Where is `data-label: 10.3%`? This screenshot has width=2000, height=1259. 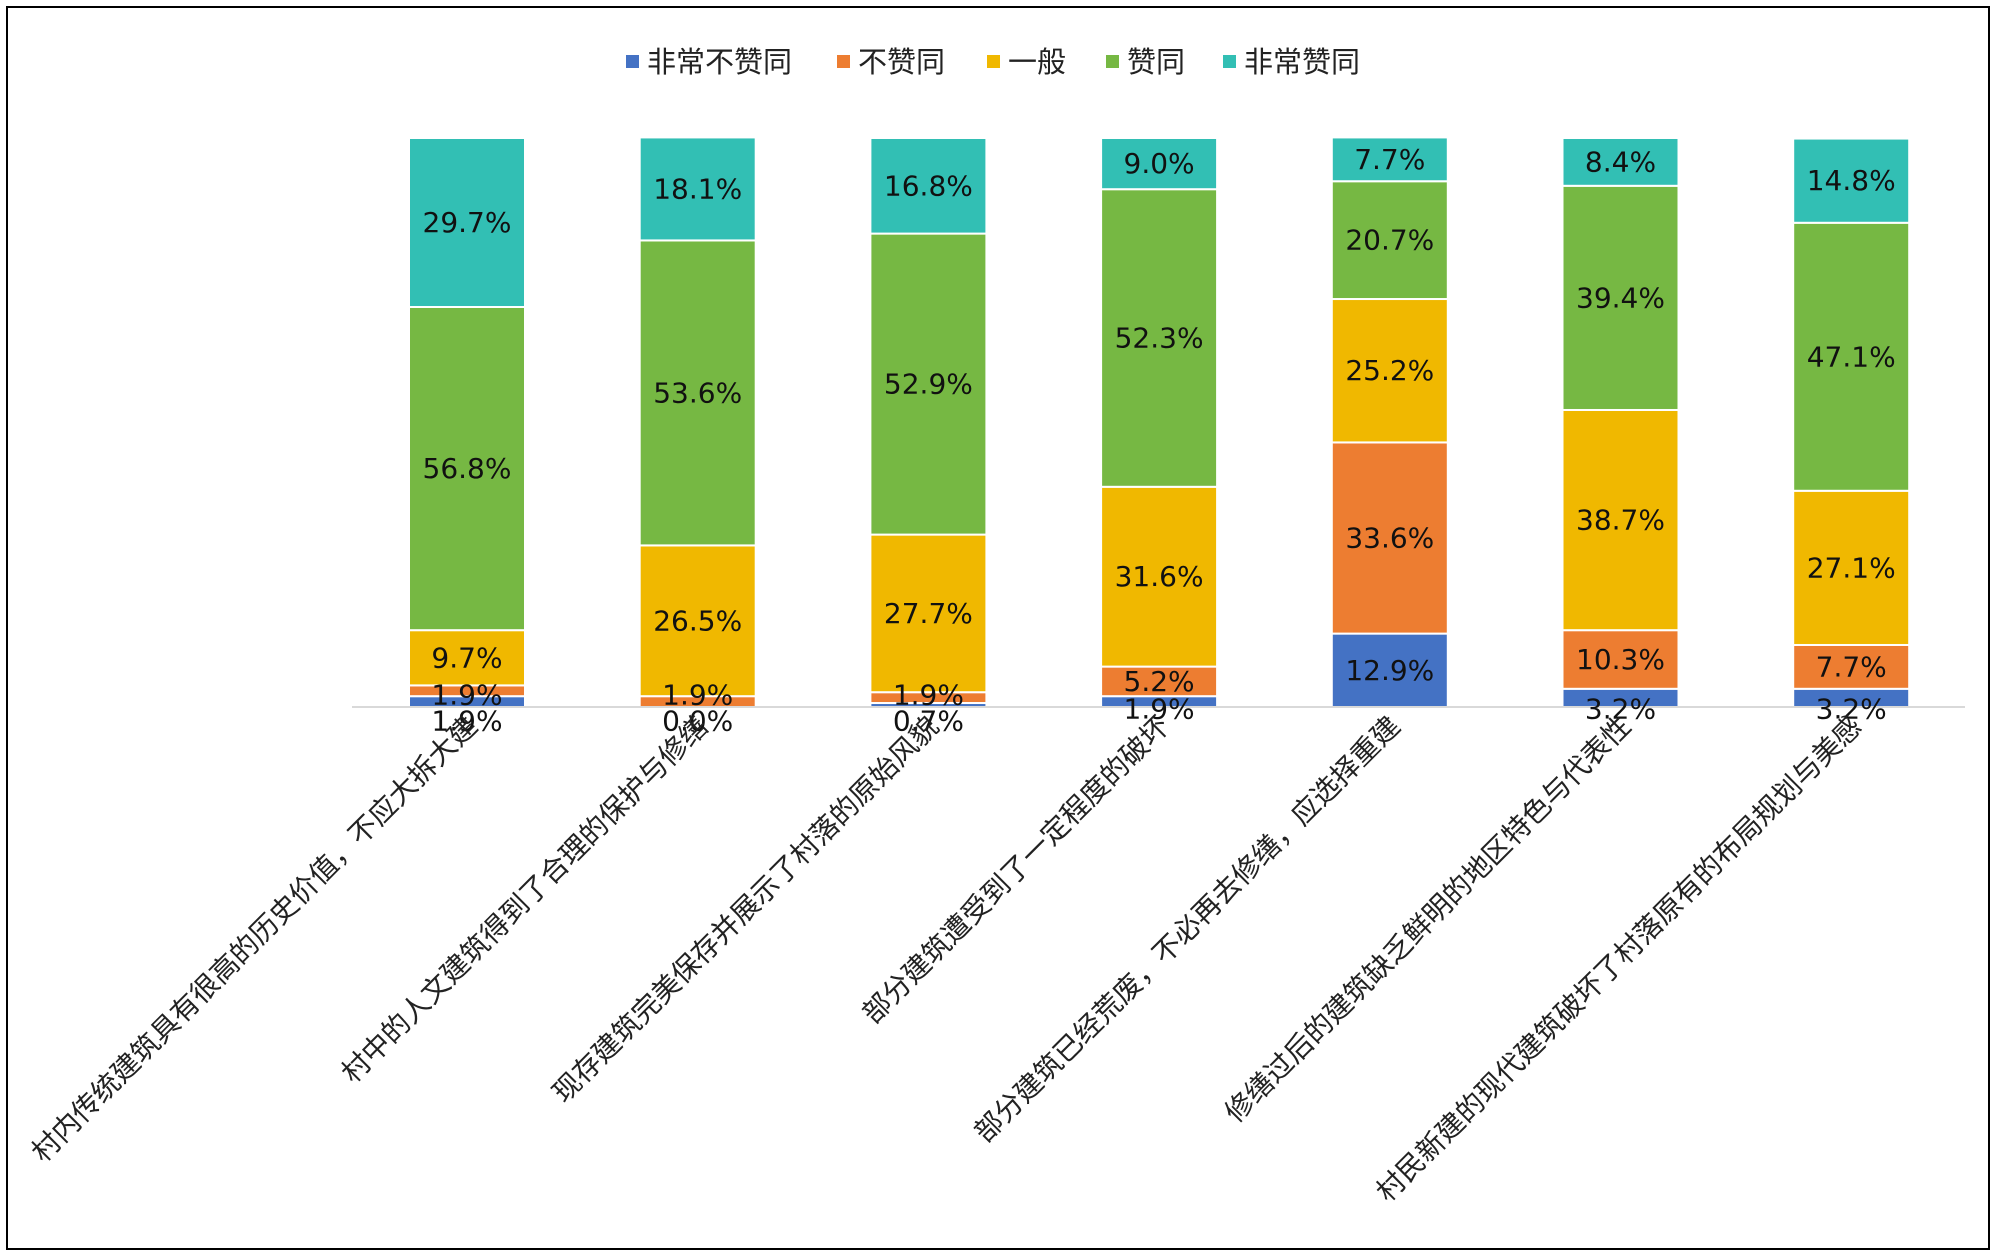
data-label: 10.3% is located at coordinates (1620, 659).